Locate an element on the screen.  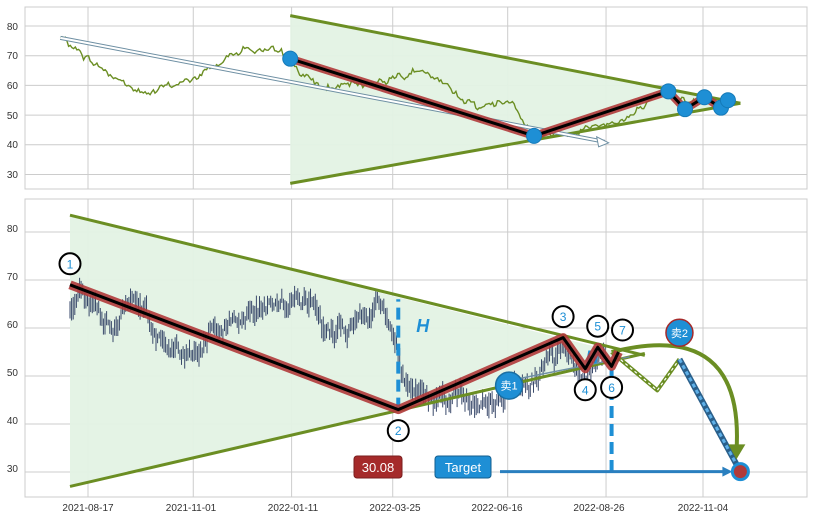
x-tick-label: 2021-08-17 is located at coordinates (88, 508).